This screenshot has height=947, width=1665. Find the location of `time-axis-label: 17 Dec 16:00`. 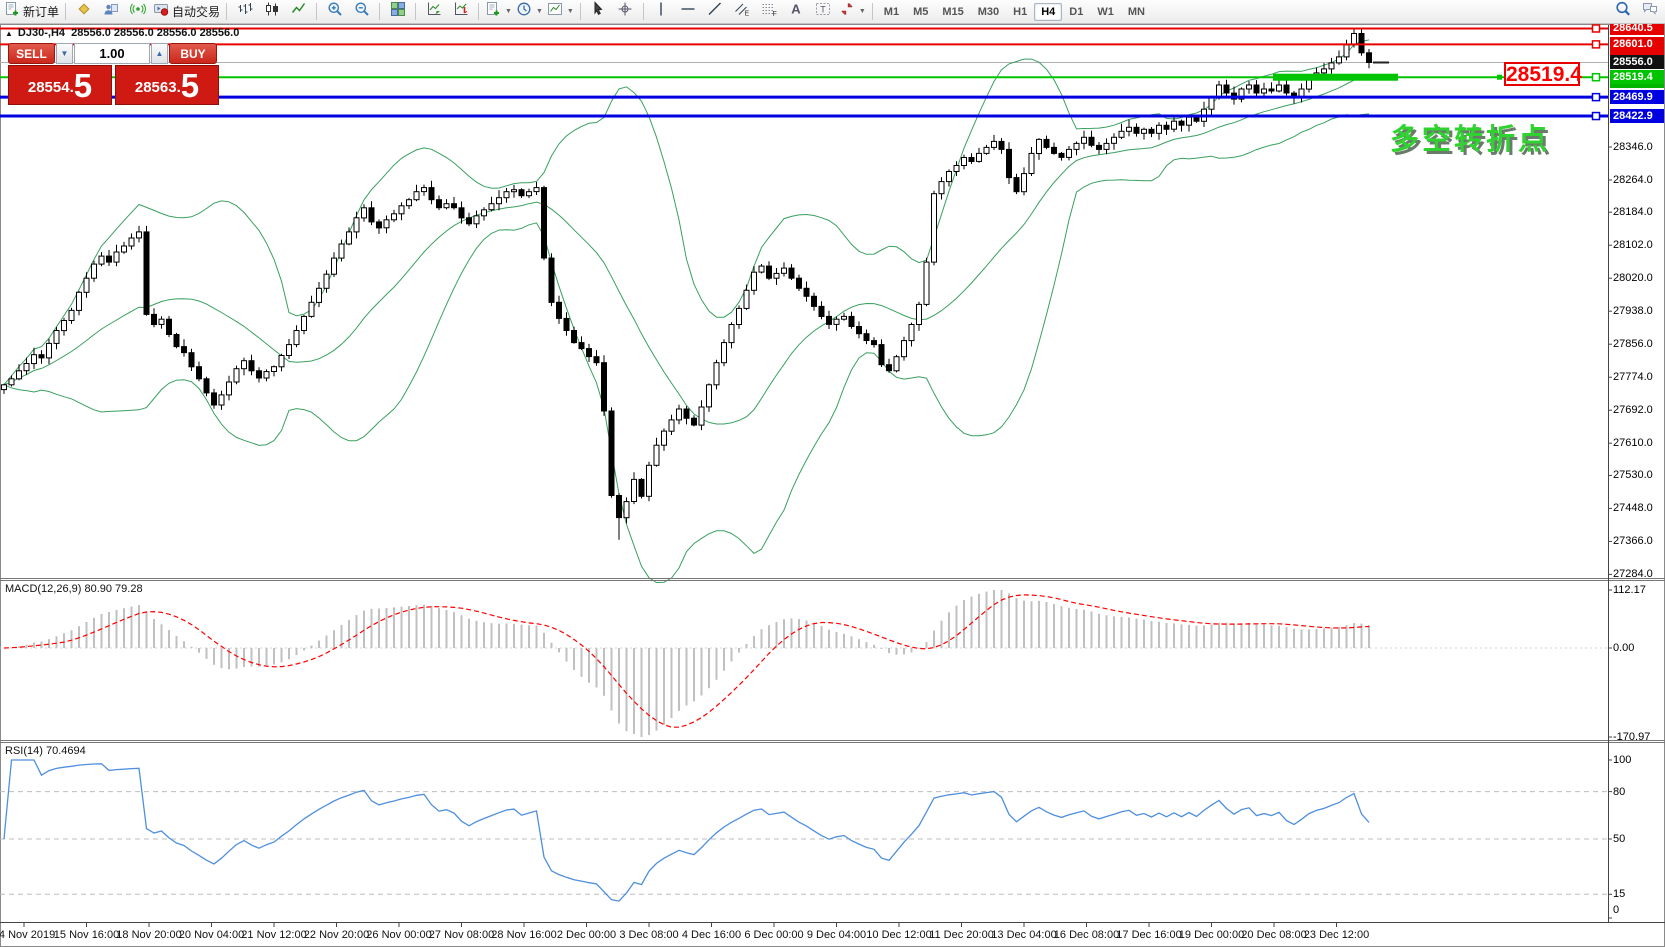

time-axis-label: 17 Dec 16:00 is located at coordinates (1149, 935).